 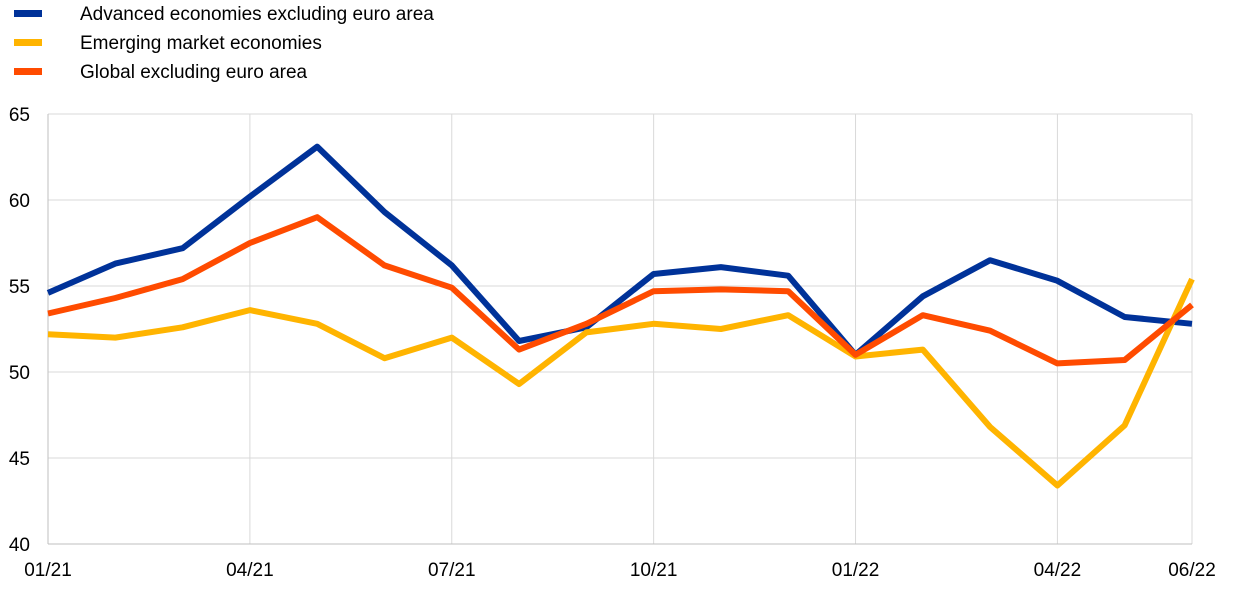 What do you see at coordinates (19, 287) in the screenshot?
I see `y-tick-label: 55` at bounding box center [19, 287].